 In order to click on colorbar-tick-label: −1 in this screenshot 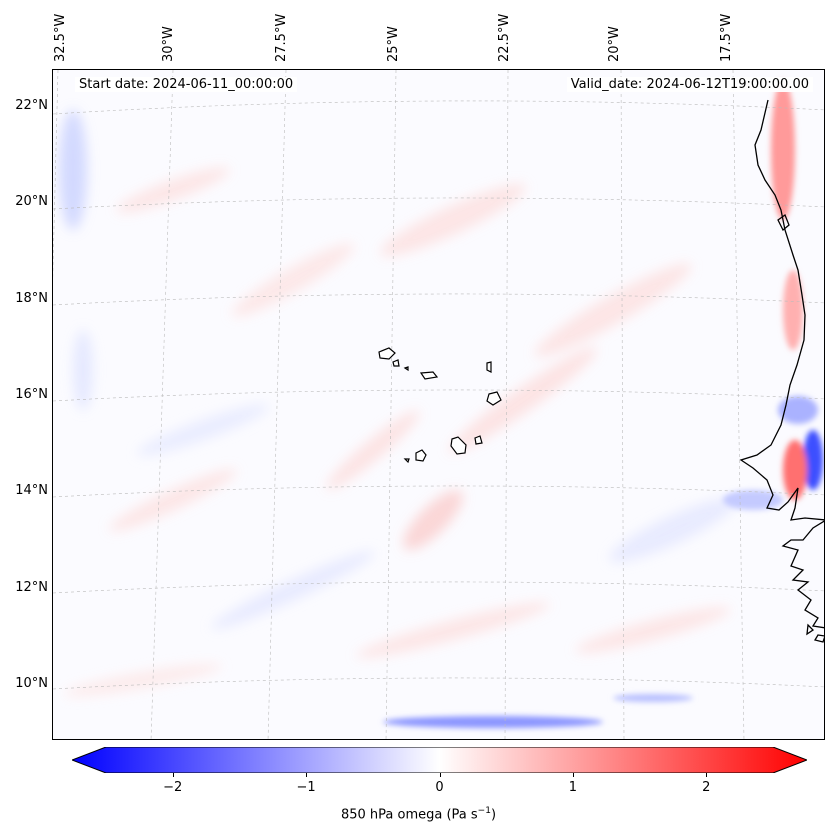, I will do `click(306, 787)`.